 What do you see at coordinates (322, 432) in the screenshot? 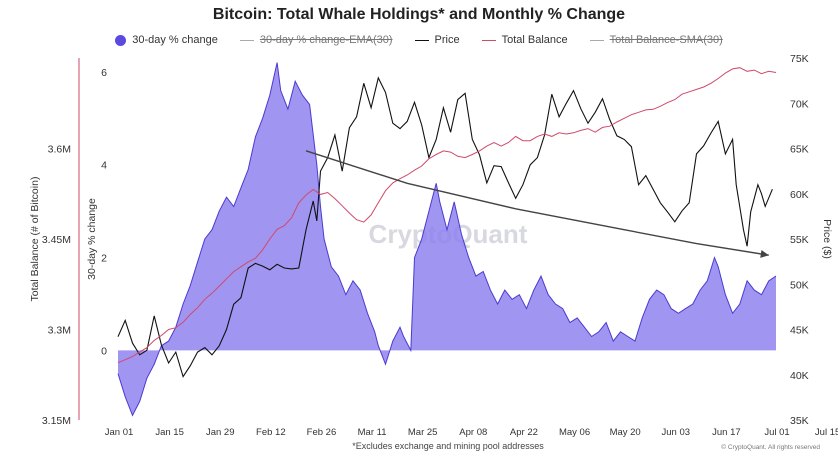
I see `x-tick-label: Feb 26` at bounding box center [322, 432].